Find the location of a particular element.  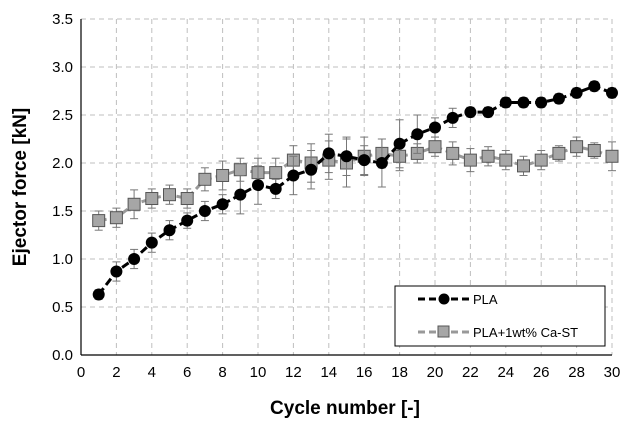

x-tick-label: 10 is located at coordinates (258, 372).